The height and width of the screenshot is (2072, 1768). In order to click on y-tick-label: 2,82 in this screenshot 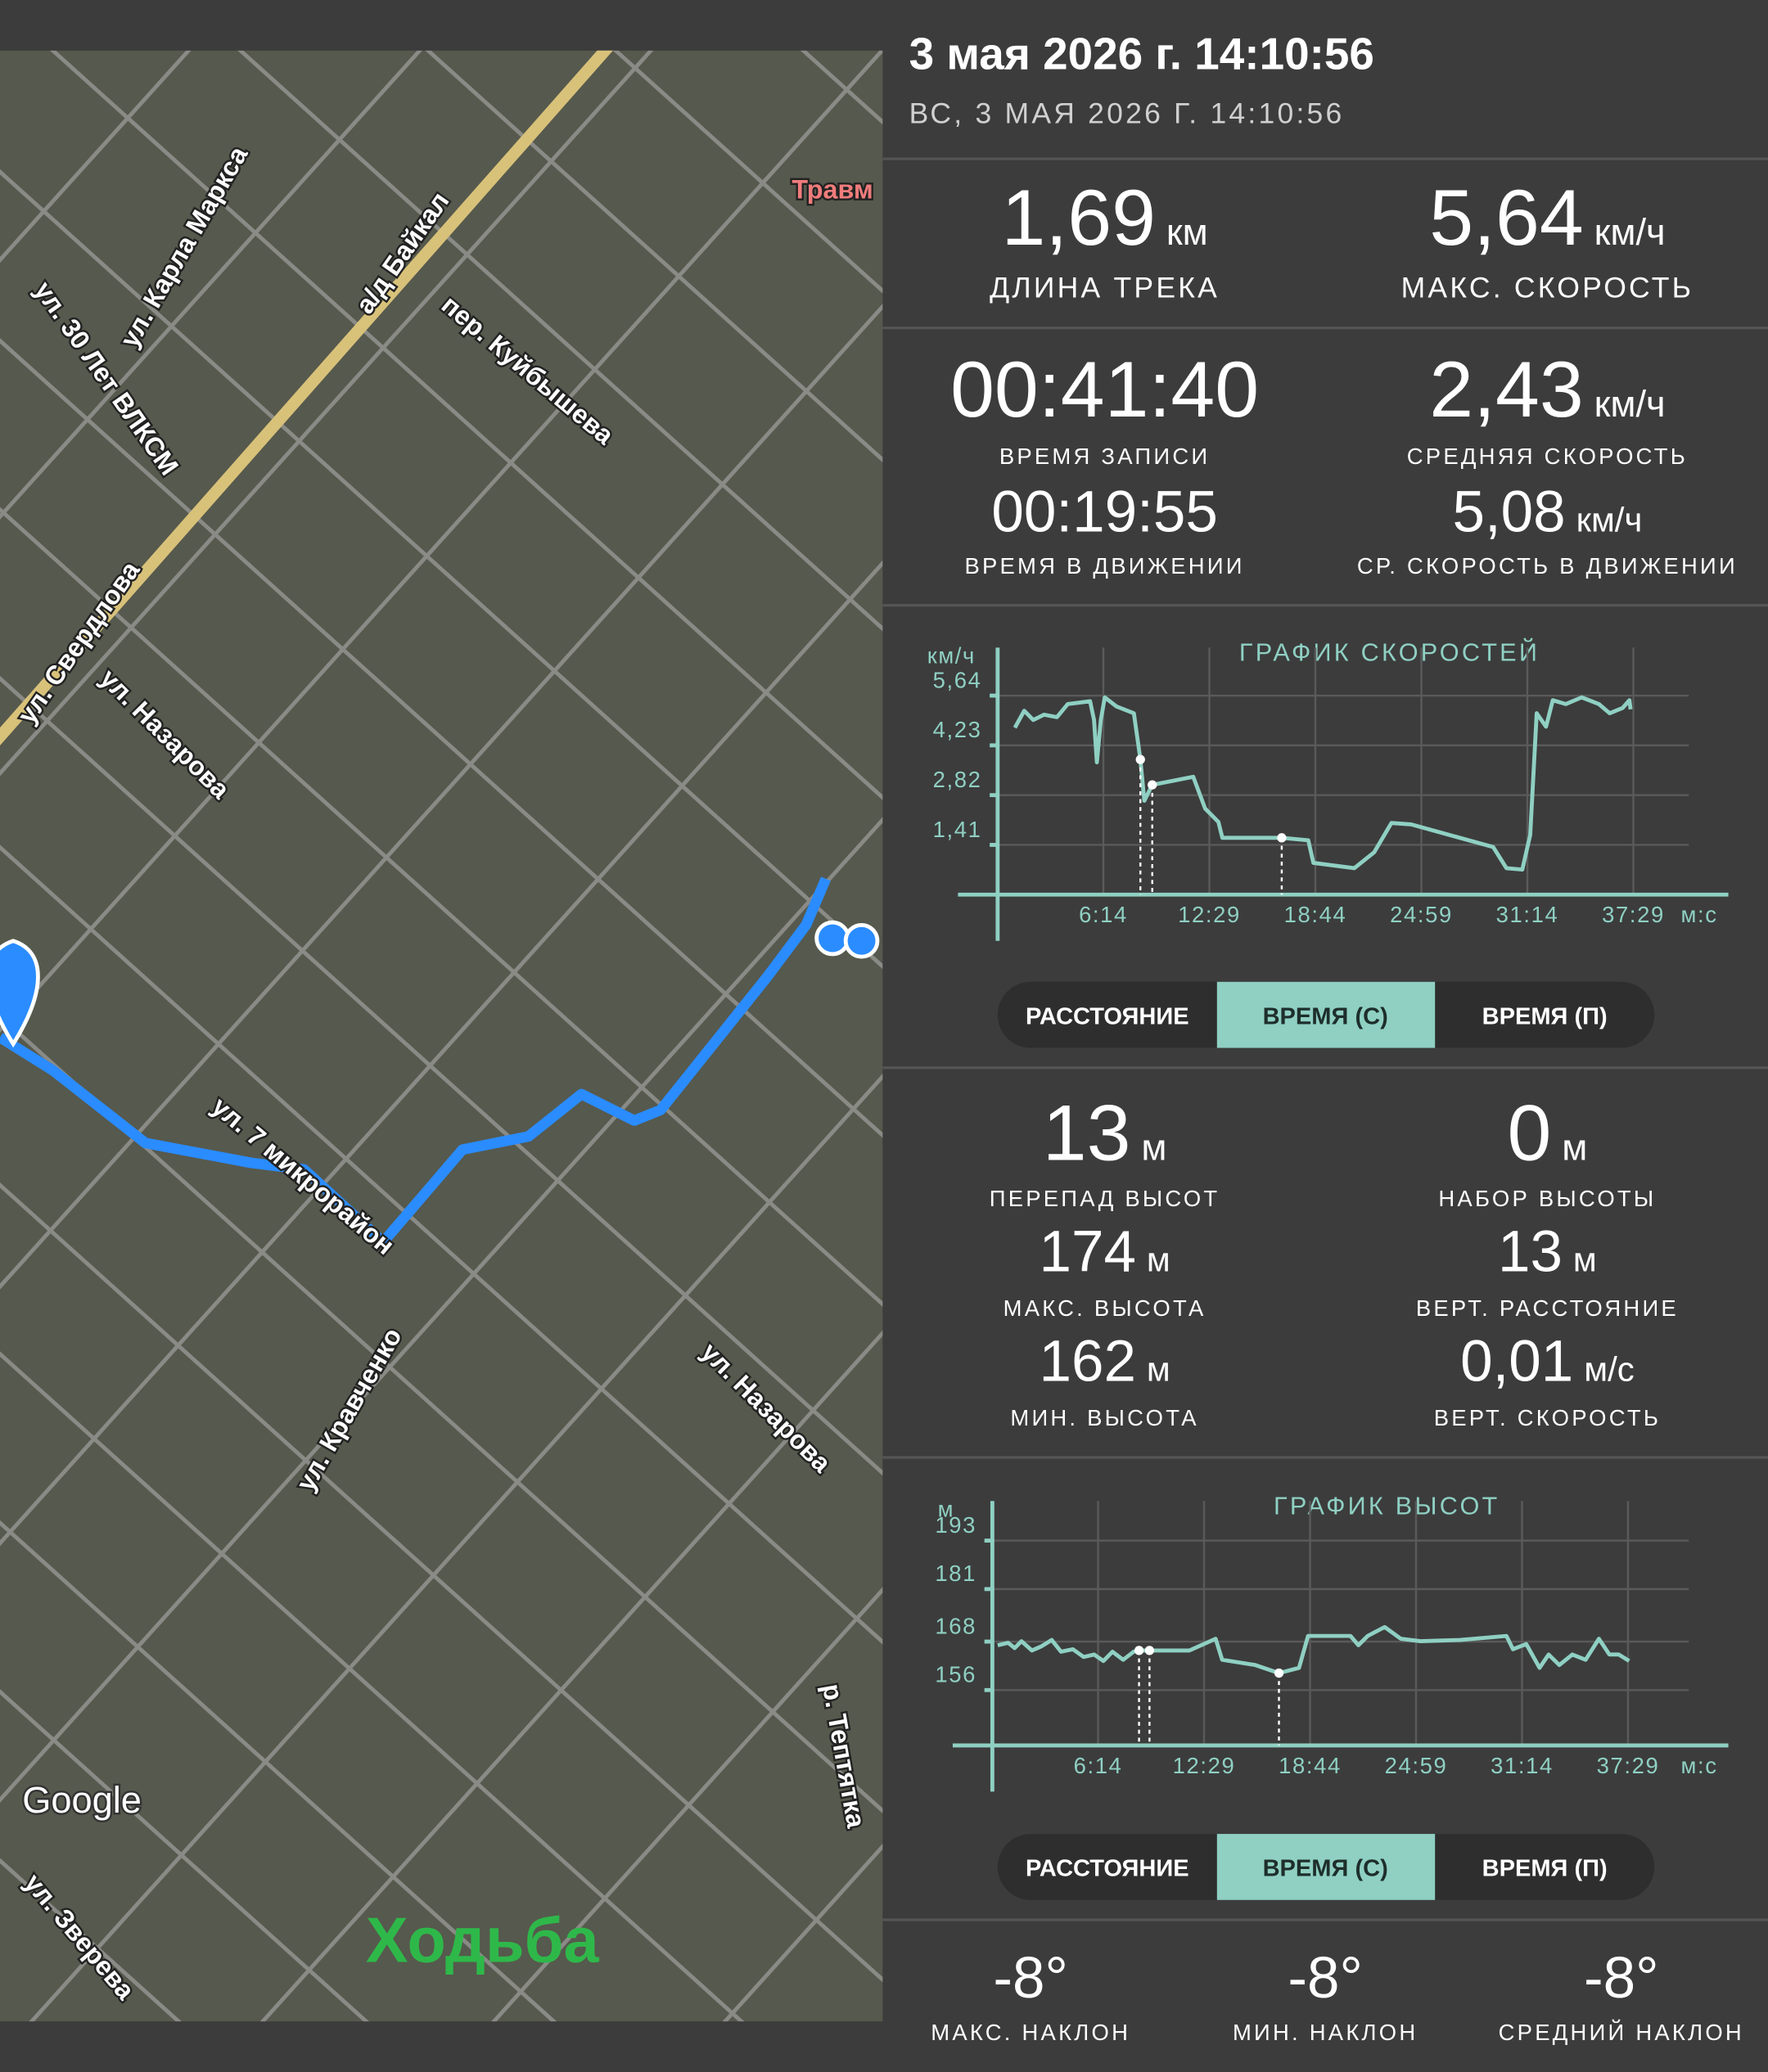, I will do `click(958, 779)`.